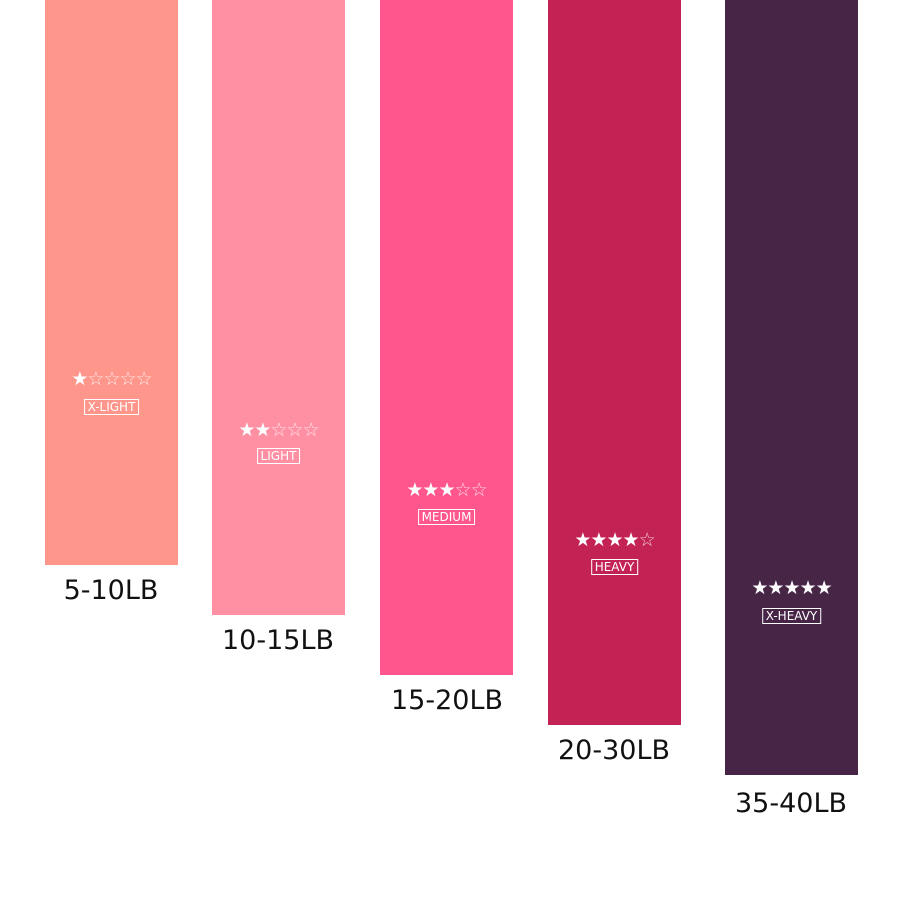  What do you see at coordinates (278, 307) in the screenshot?
I see `band-light: ★★☆☆☆ LIGHT` at bounding box center [278, 307].